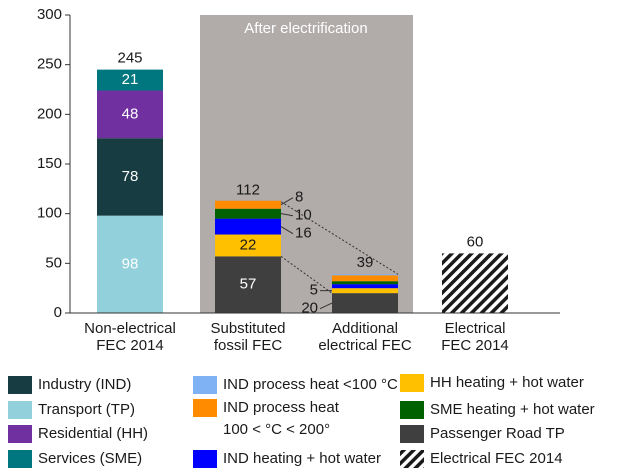  What do you see at coordinates (130, 328) in the screenshot?
I see `x-tick-label: Non-electrical` at bounding box center [130, 328].